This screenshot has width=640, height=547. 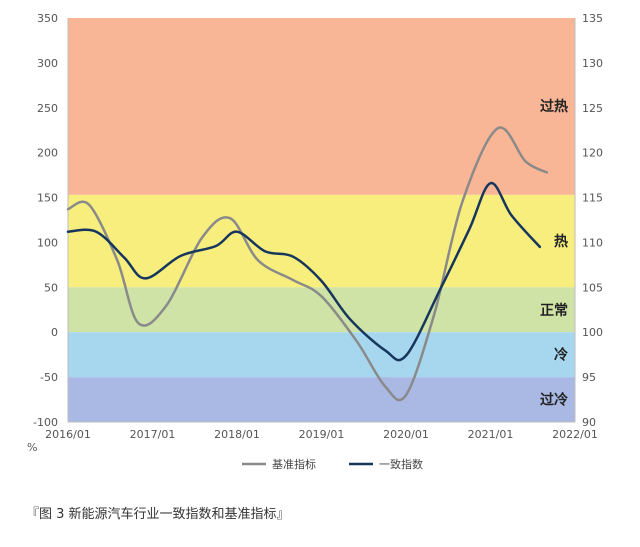 I want to click on y-right-tick: 115, so click(x=592, y=198).